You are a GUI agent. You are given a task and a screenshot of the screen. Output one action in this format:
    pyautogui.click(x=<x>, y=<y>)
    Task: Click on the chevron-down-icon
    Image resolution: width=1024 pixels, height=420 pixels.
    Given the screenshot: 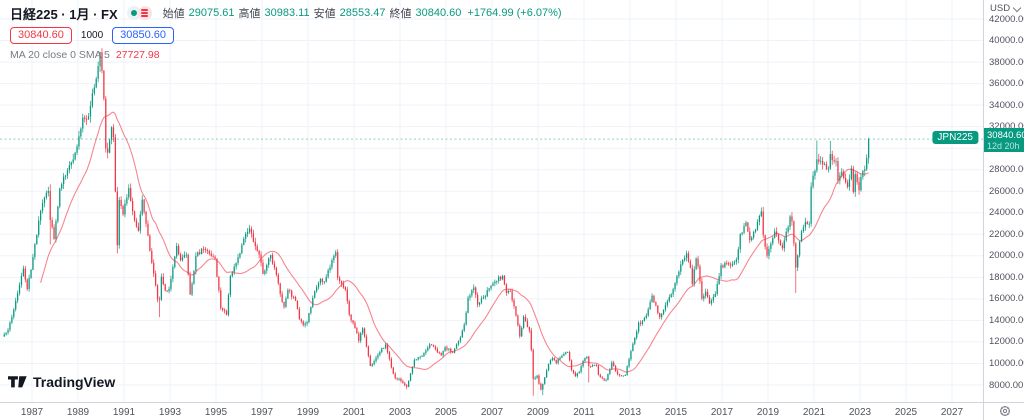 What is the action you would take?
    pyautogui.click(x=1017, y=7)
    